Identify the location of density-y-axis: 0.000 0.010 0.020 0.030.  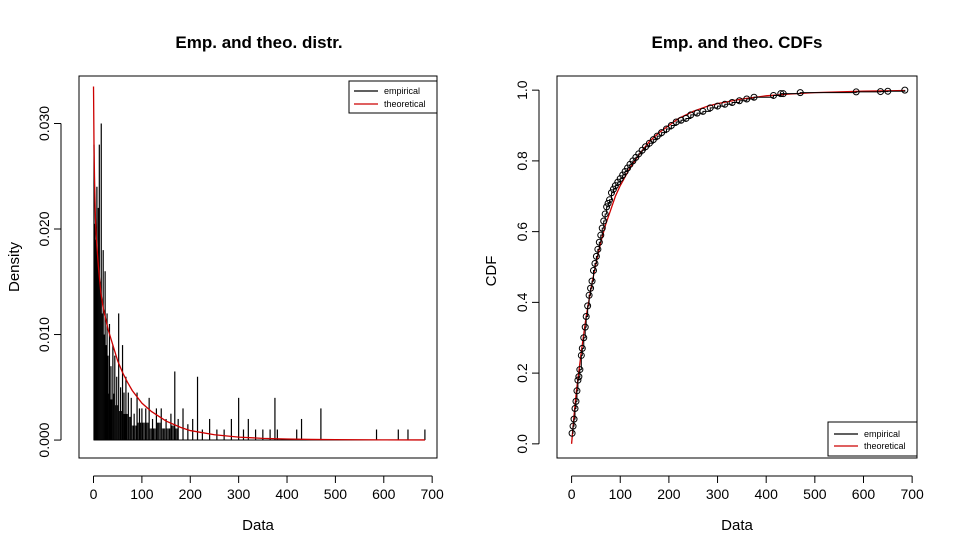
(49, 282).